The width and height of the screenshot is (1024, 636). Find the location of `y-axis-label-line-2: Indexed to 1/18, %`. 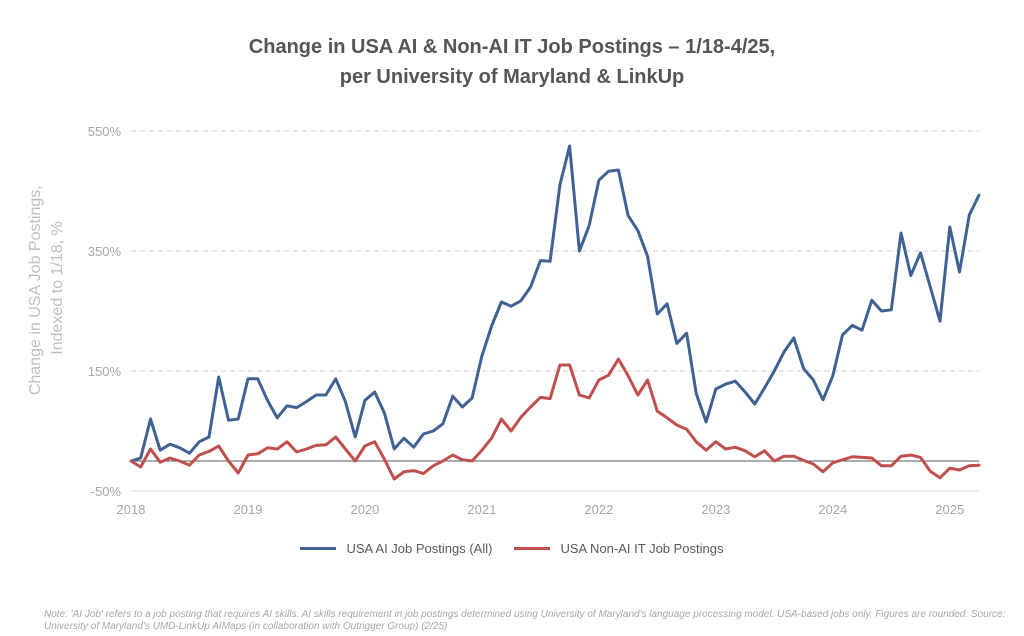

y-axis-label-line-2: Indexed to 1/18, % is located at coordinates (57, 287).